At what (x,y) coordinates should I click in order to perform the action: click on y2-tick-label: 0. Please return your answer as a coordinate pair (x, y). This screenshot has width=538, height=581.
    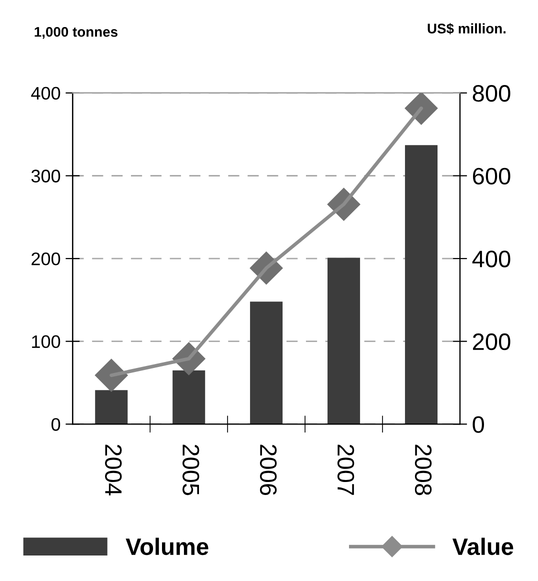
    Looking at the image, I should click on (478, 424).